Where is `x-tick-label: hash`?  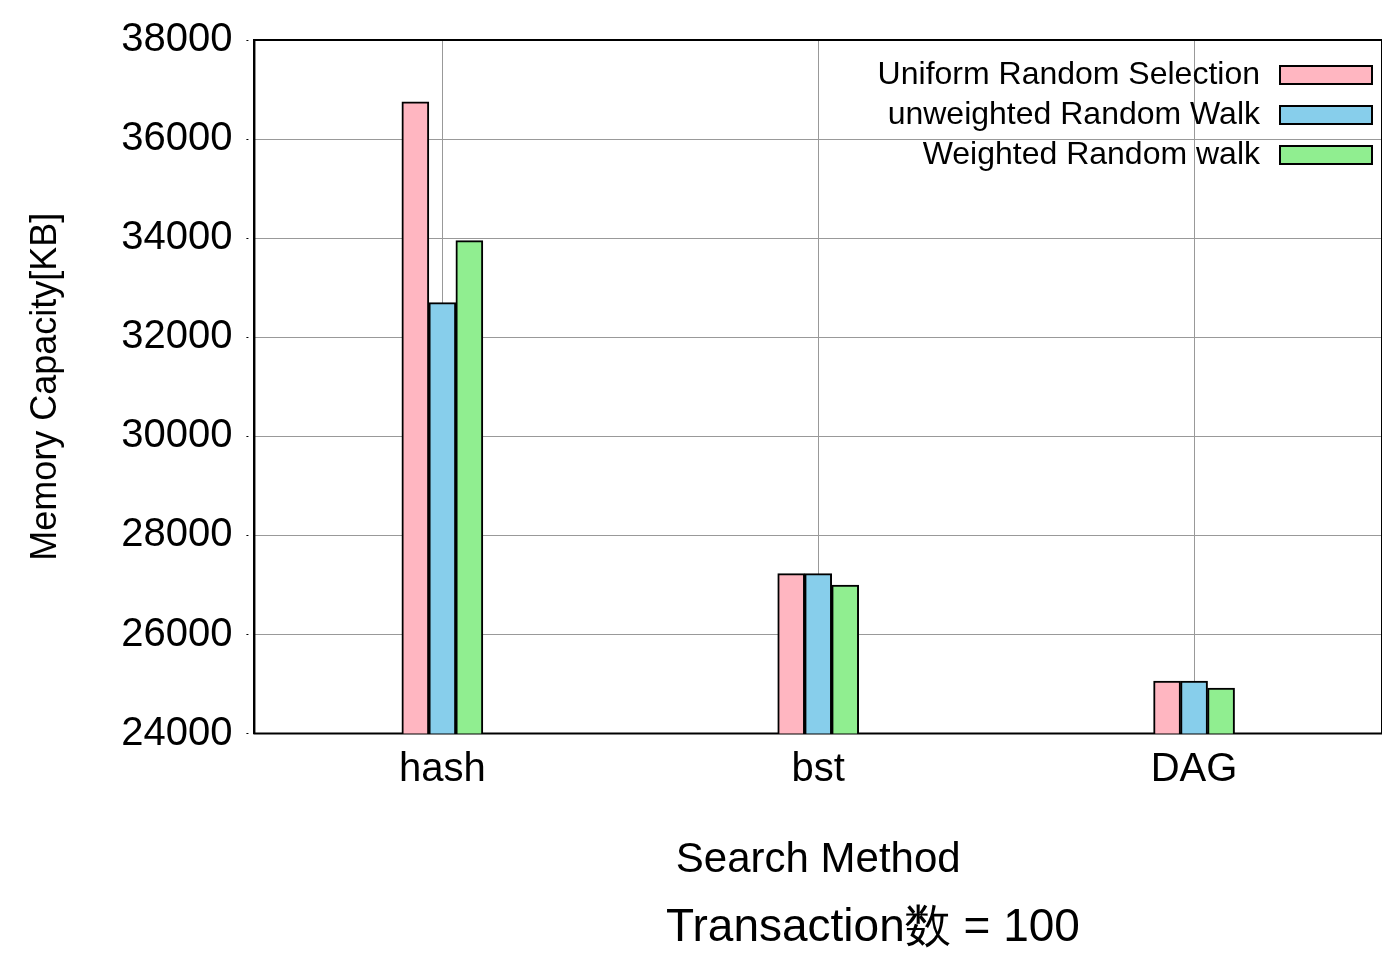 x-tick-label: hash is located at coordinates (442, 766).